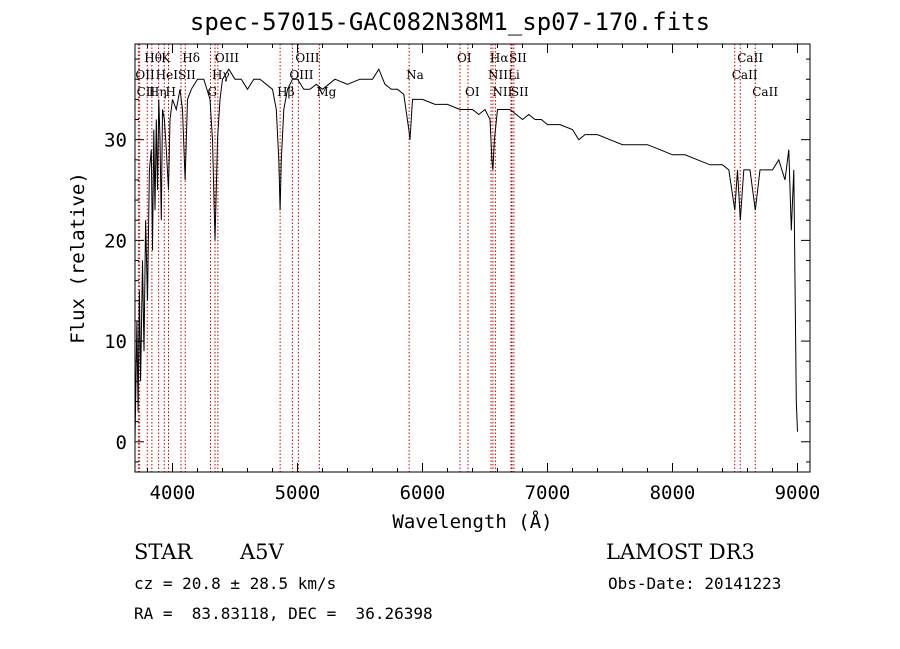  Describe the element at coordinates (450, 22) in the screenshot. I see `chart-title: spec-57015-GAC082N38M1_sp07-170.fits` at that location.